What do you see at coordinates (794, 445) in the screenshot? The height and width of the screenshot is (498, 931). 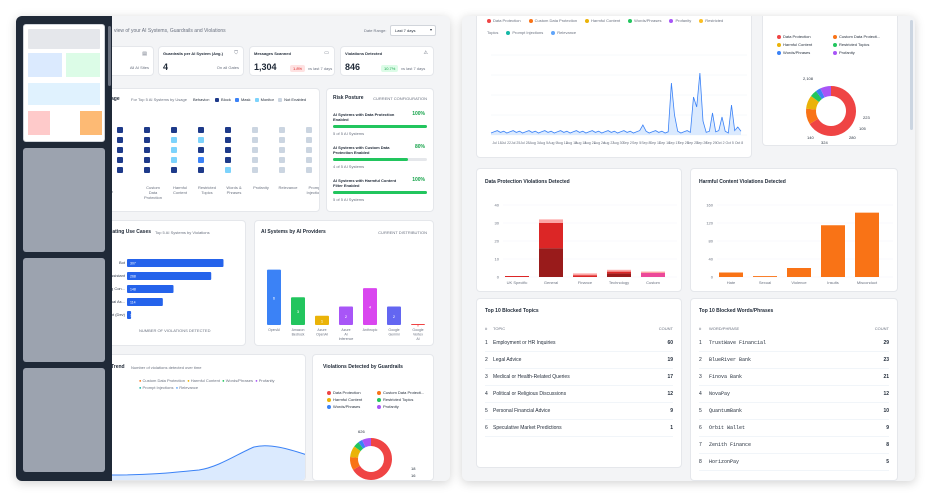 I see `table-row: 7 Zenith Finance 8` at bounding box center [794, 445].